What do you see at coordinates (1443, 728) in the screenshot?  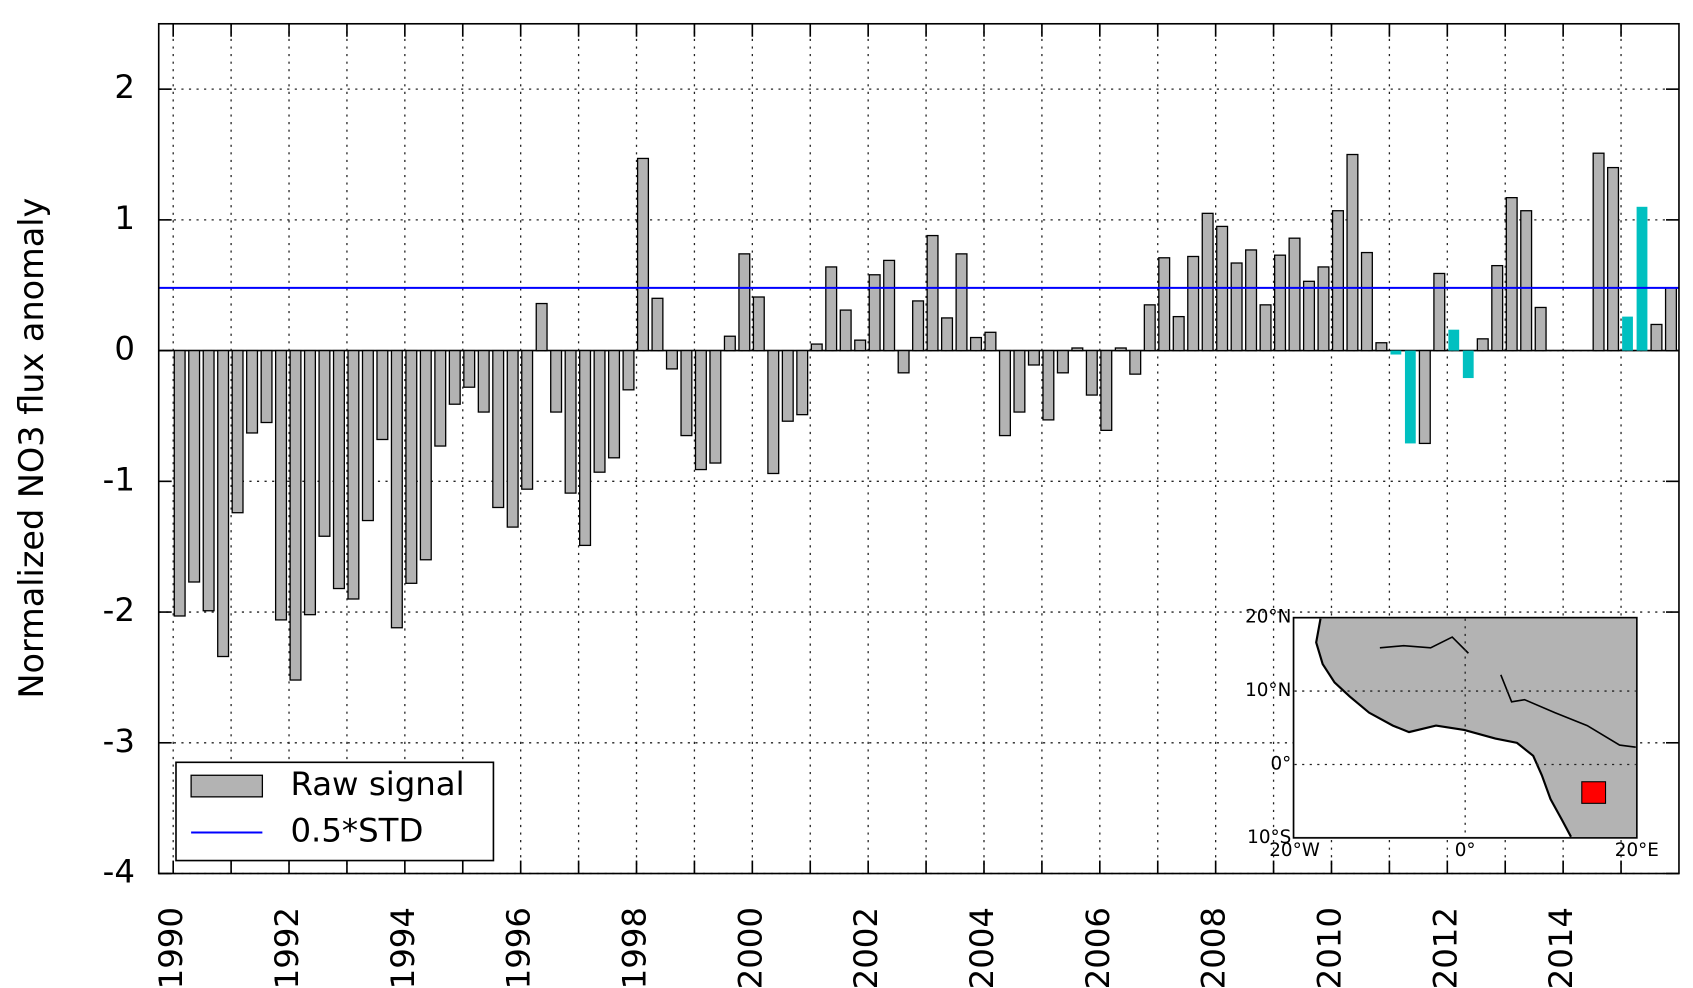 I see `map-coastline` at bounding box center [1443, 728].